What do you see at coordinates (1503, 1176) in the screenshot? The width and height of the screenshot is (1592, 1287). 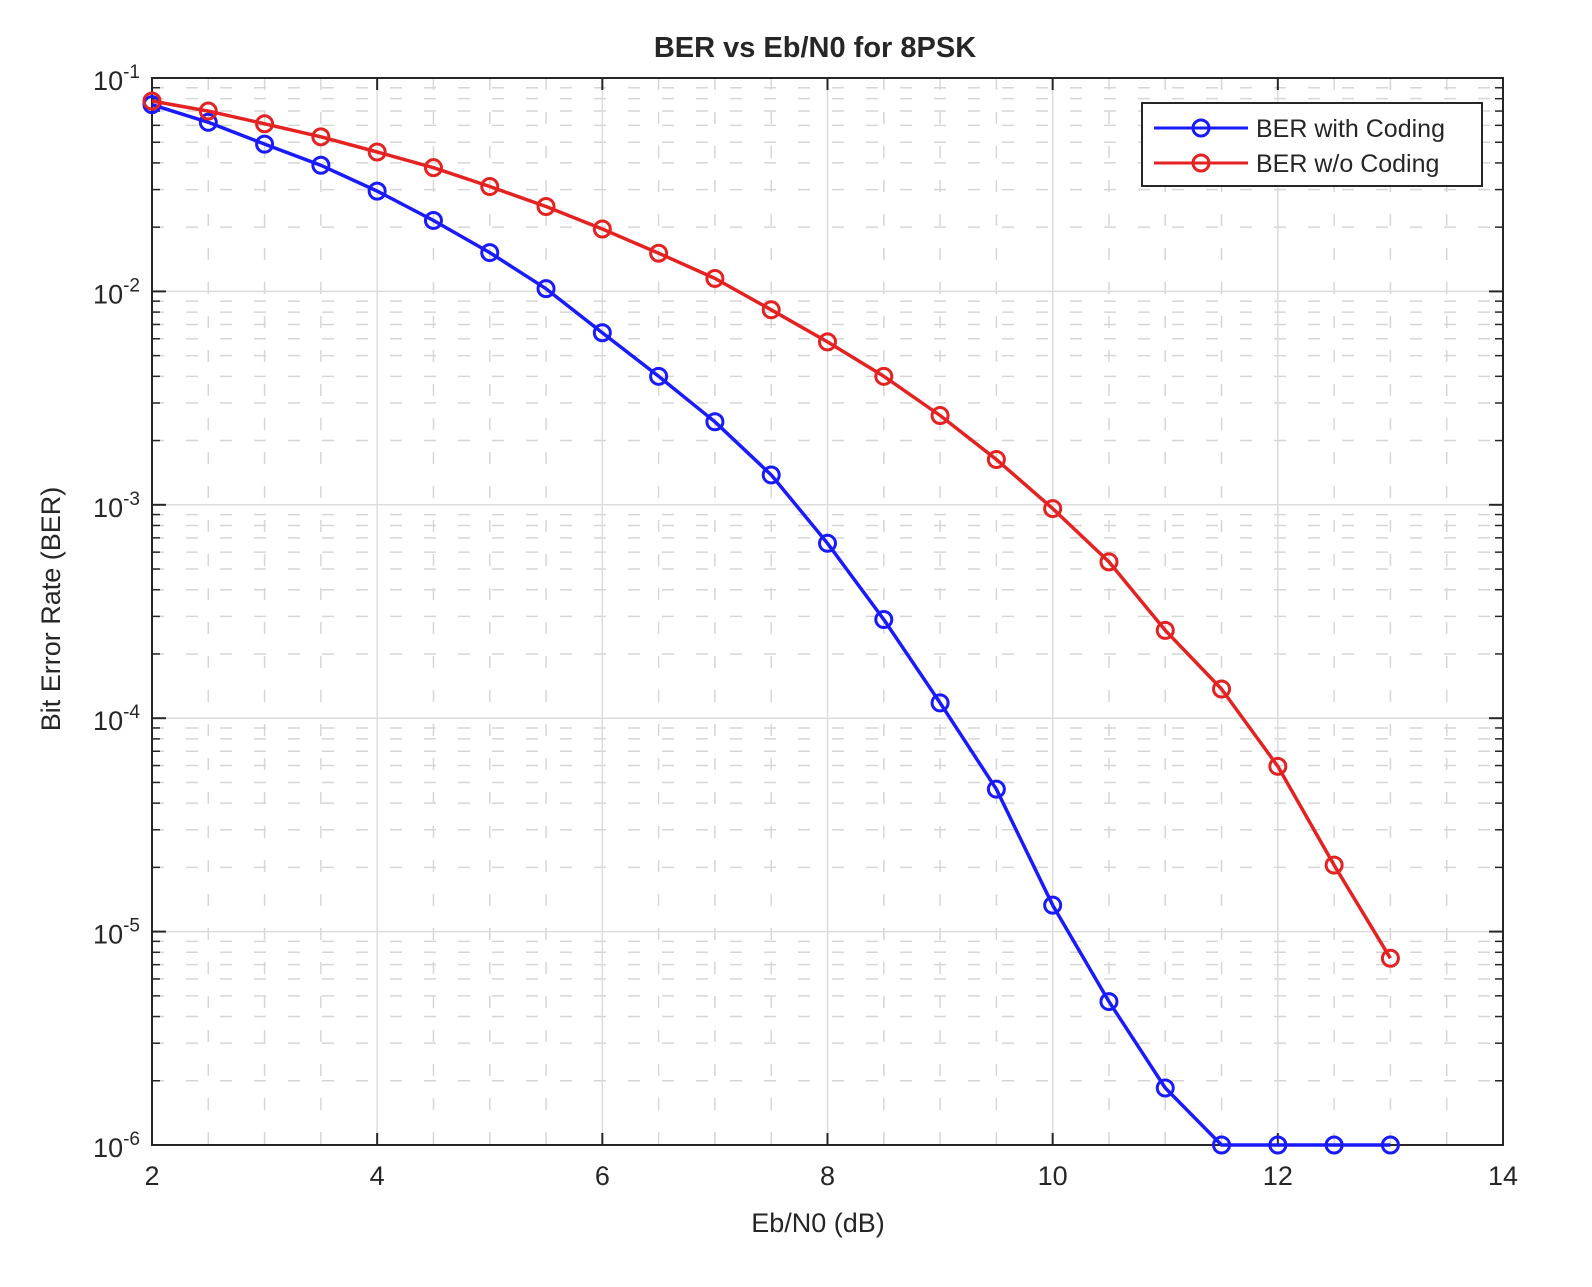 I see `x-tick-label: 14` at bounding box center [1503, 1176].